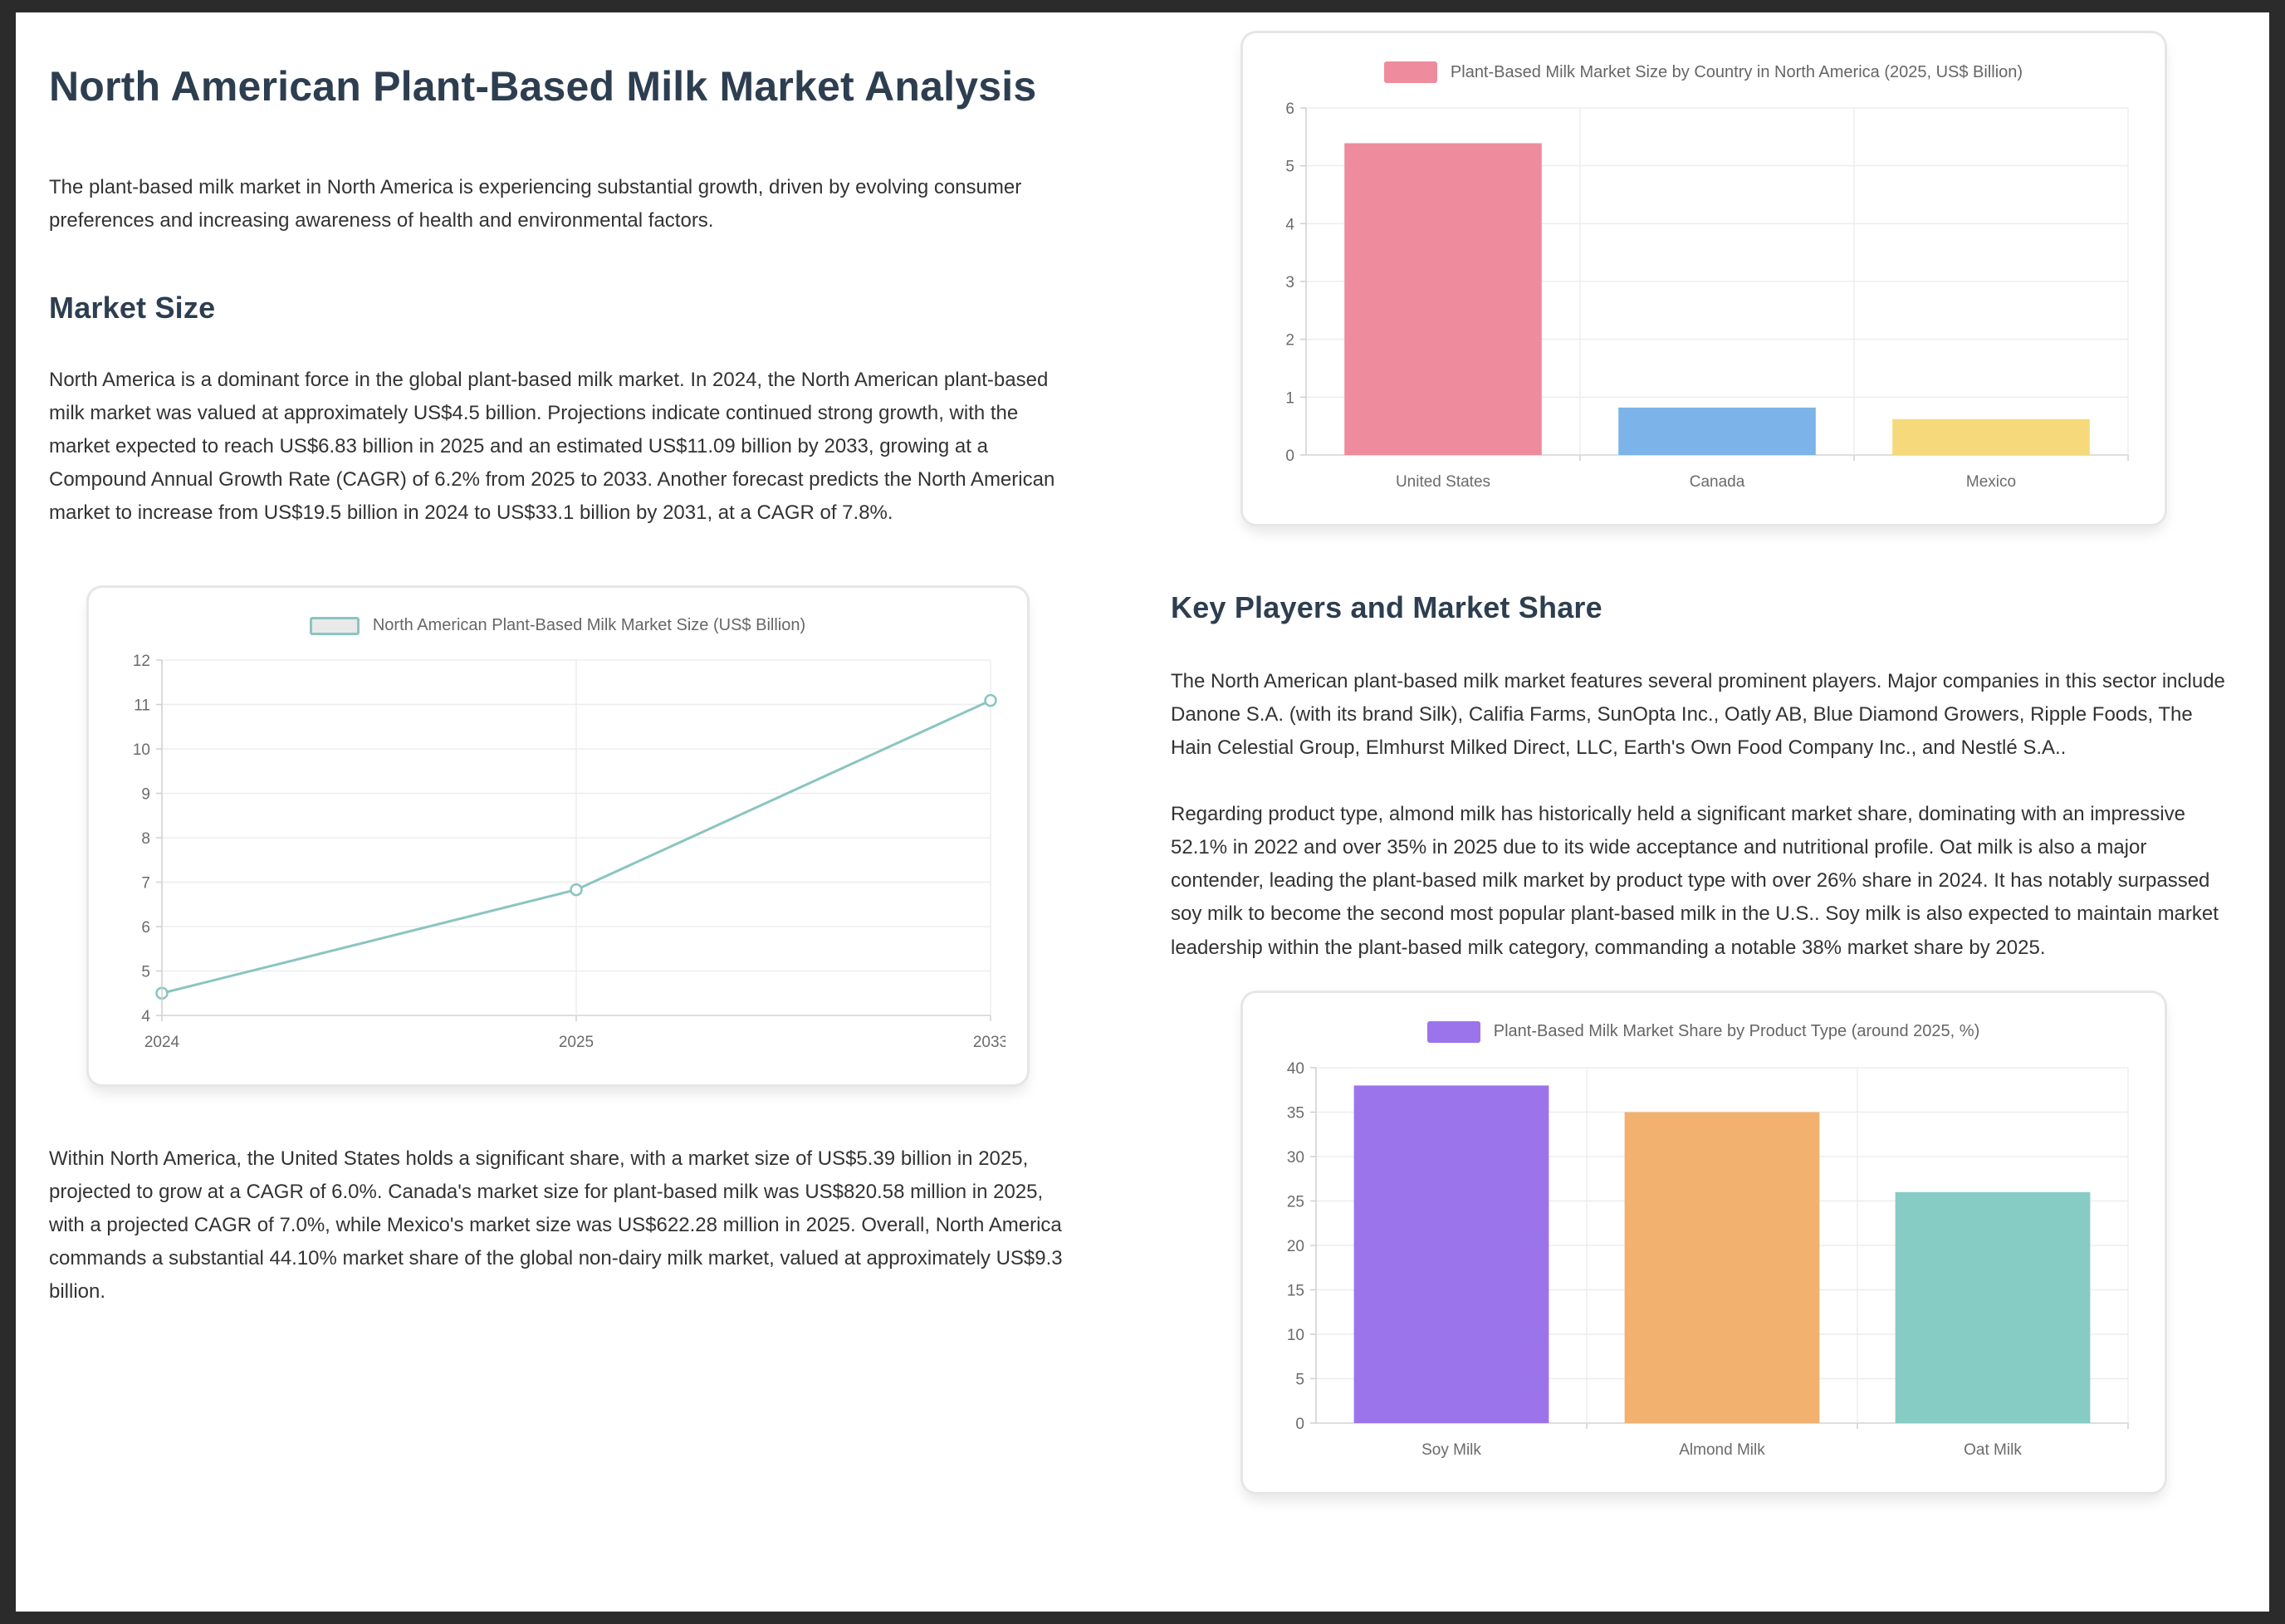  What do you see at coordinates (1295, 1202) in the screenshot?
I see `svg-text: 25` at bounding box center [1295, 1202].